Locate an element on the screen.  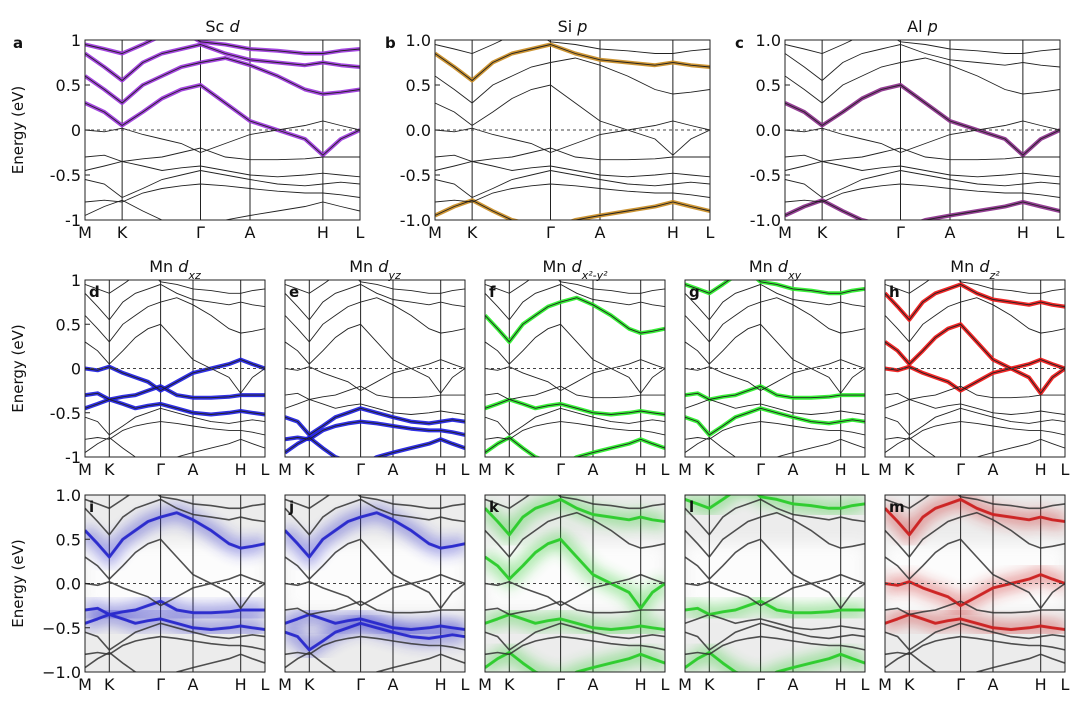
title-text: Si is located at coordinates (565, 26).